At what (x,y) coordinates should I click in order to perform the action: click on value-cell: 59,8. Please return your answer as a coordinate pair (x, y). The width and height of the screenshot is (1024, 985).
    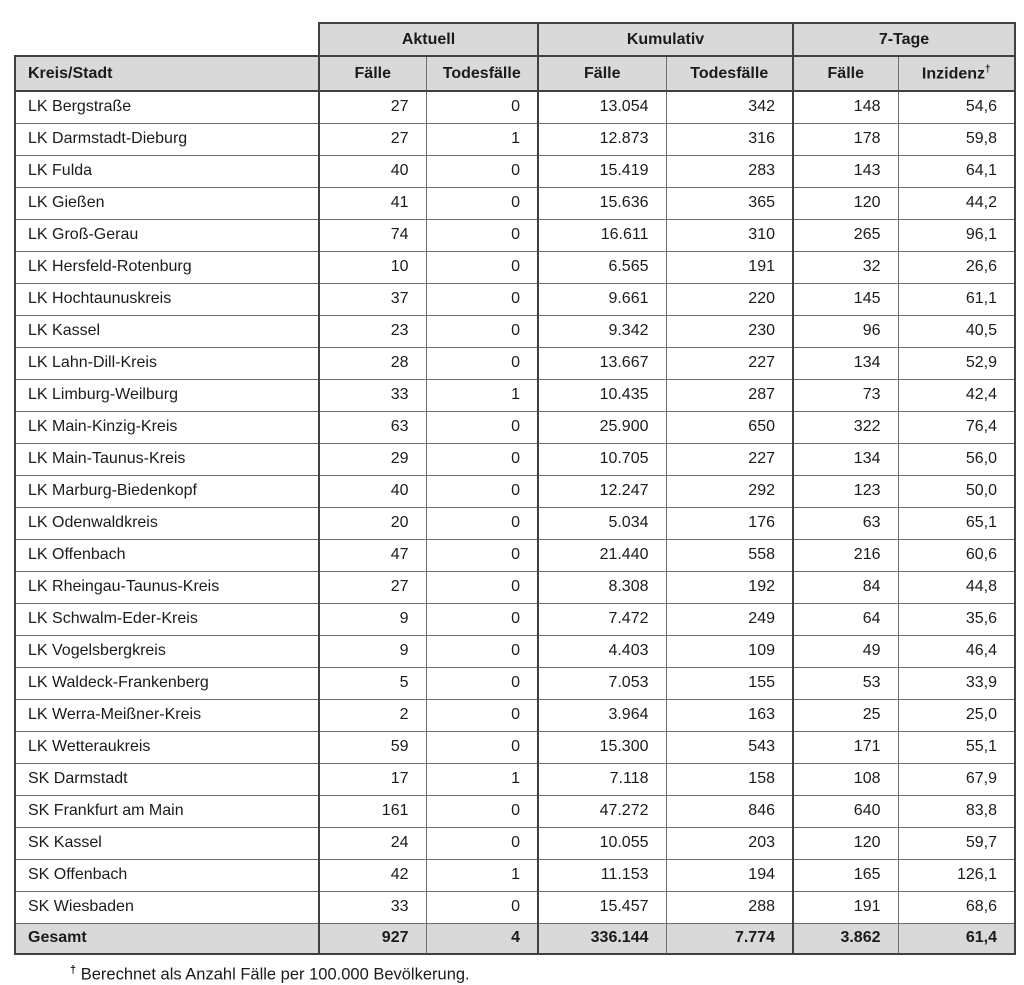
    Looking at the image, I should click on (957, 139).